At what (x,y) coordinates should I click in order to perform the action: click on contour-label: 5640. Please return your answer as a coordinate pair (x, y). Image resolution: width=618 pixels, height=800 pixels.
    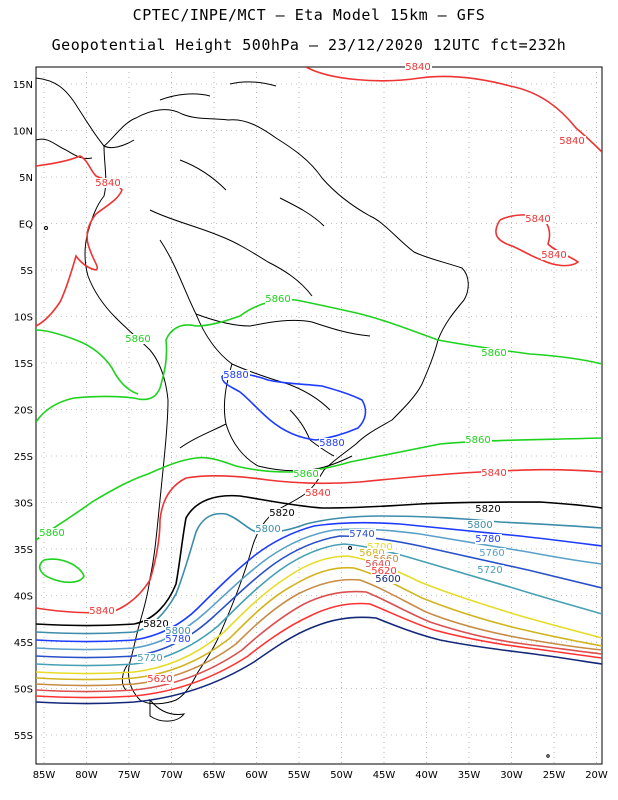
    Looking at the image, I should click on (377, 564).